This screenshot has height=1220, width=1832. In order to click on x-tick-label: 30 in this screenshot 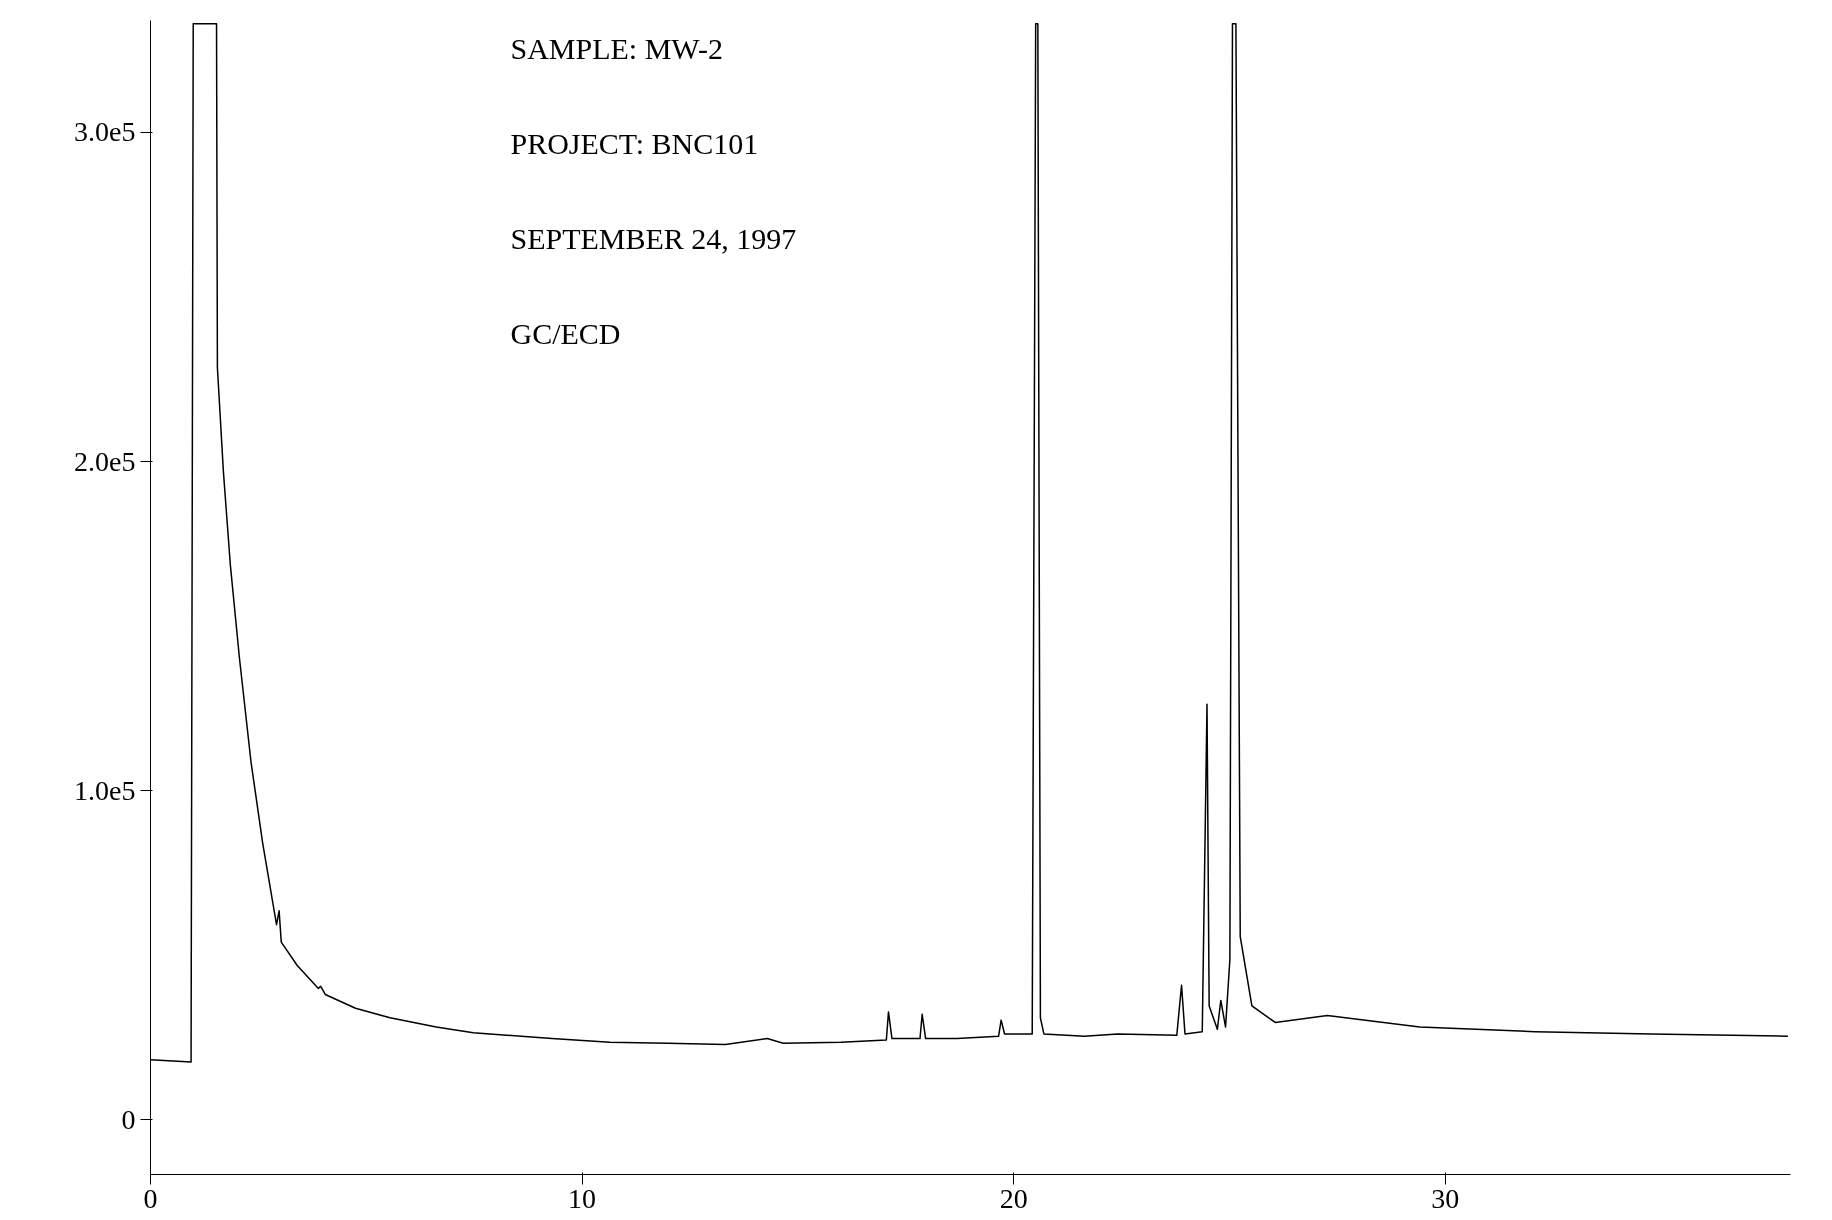, I will do `click(1445, 1198)`.